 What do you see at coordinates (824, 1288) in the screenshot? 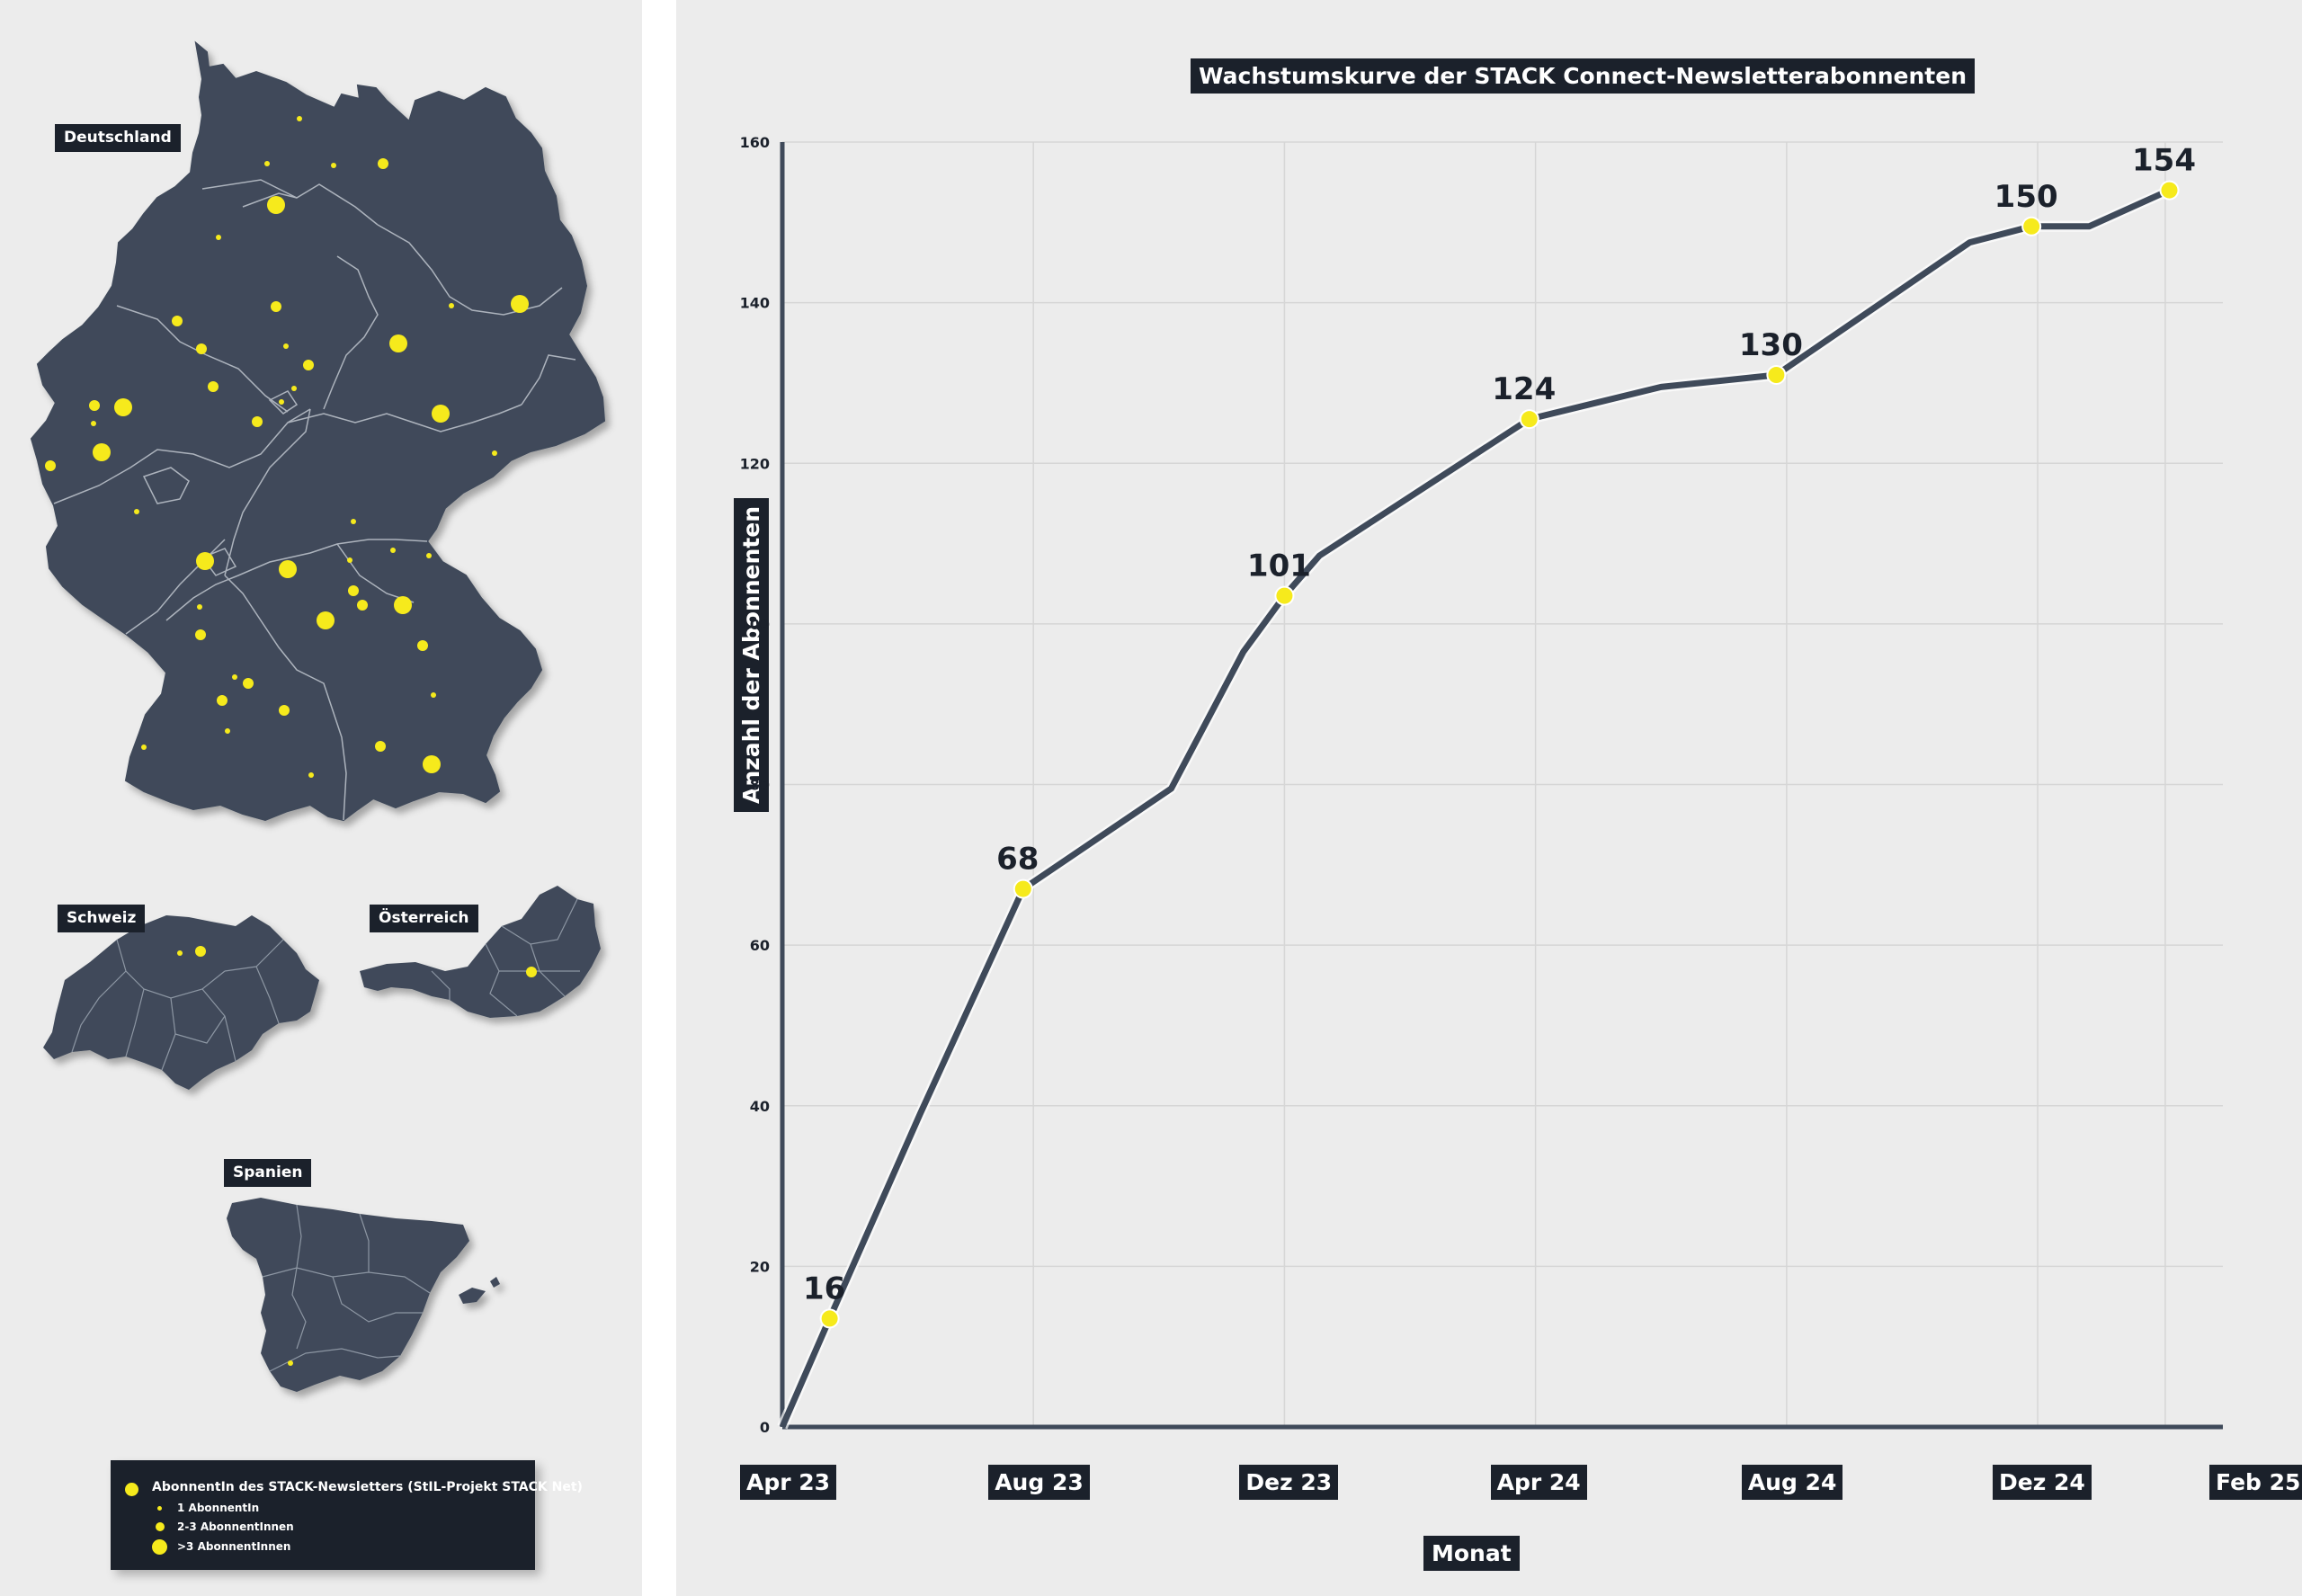
I see `data-label: 16` at bounding box center [824, 1288].